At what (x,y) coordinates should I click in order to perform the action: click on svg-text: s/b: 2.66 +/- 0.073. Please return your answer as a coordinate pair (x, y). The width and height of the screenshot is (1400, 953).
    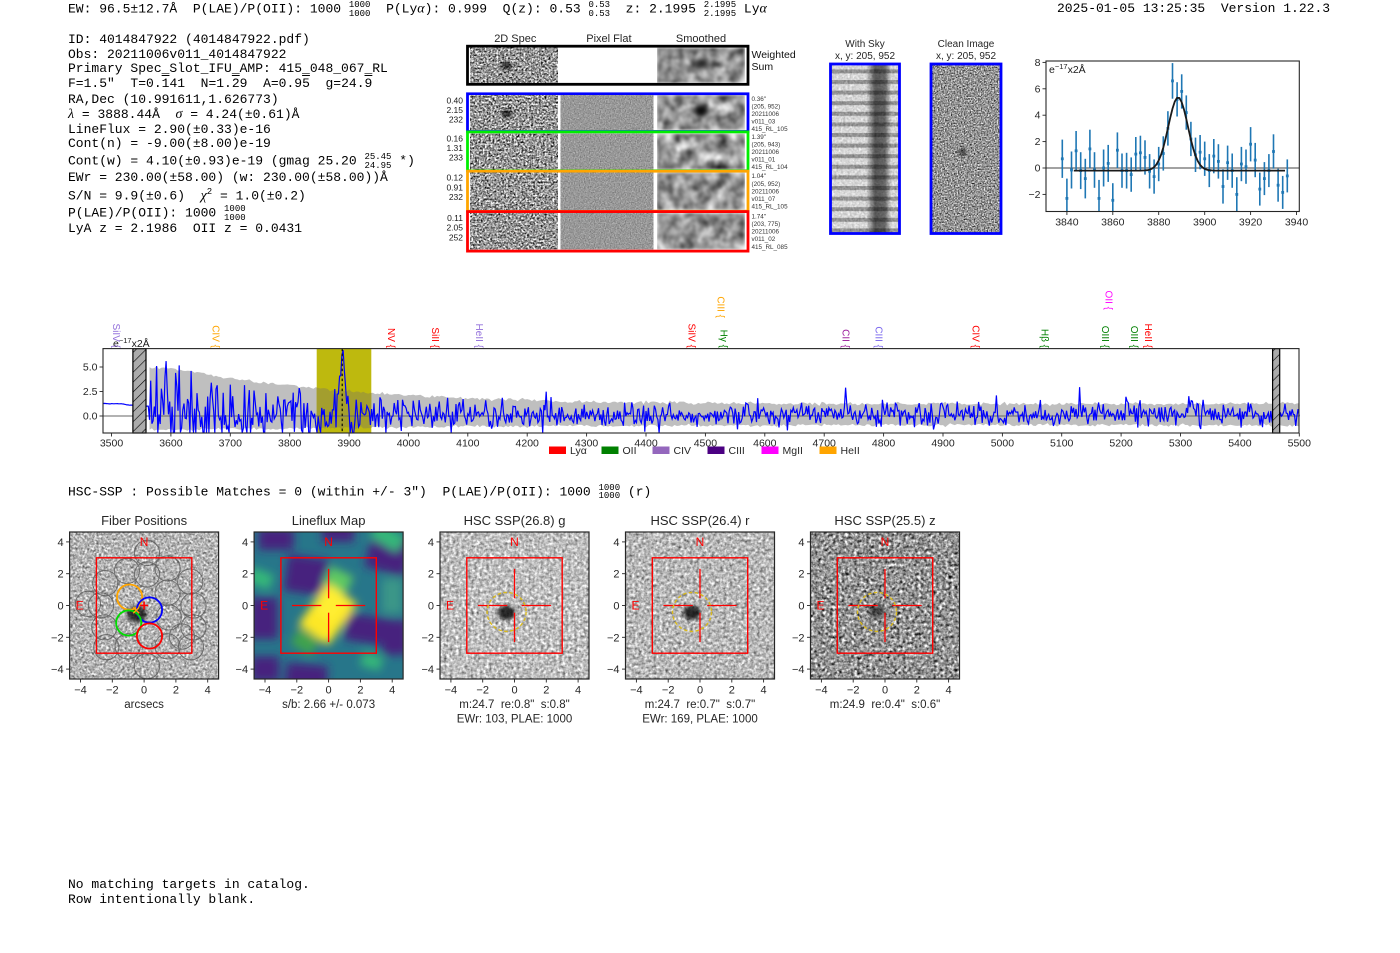
    Looking at the image, I should click on (328, 705).